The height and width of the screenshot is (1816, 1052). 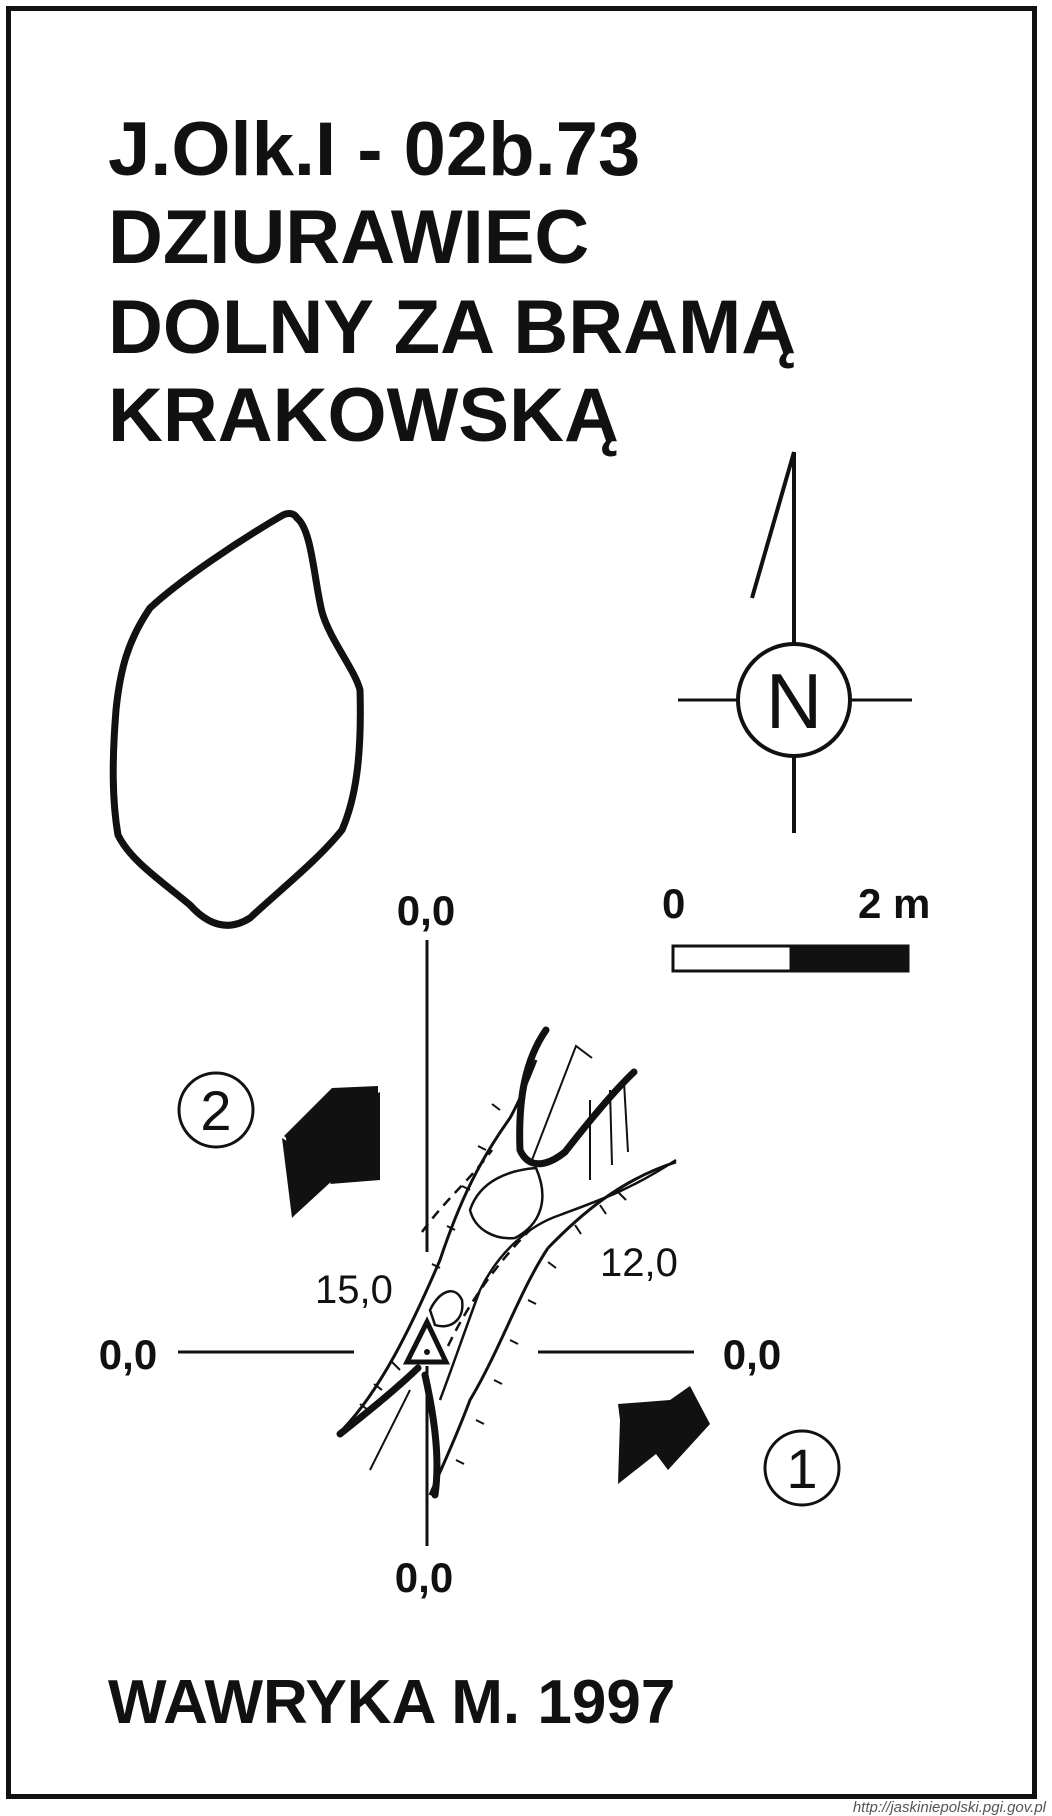 I want to click on marker-right: 0,0, so click(x=752, y=1354).